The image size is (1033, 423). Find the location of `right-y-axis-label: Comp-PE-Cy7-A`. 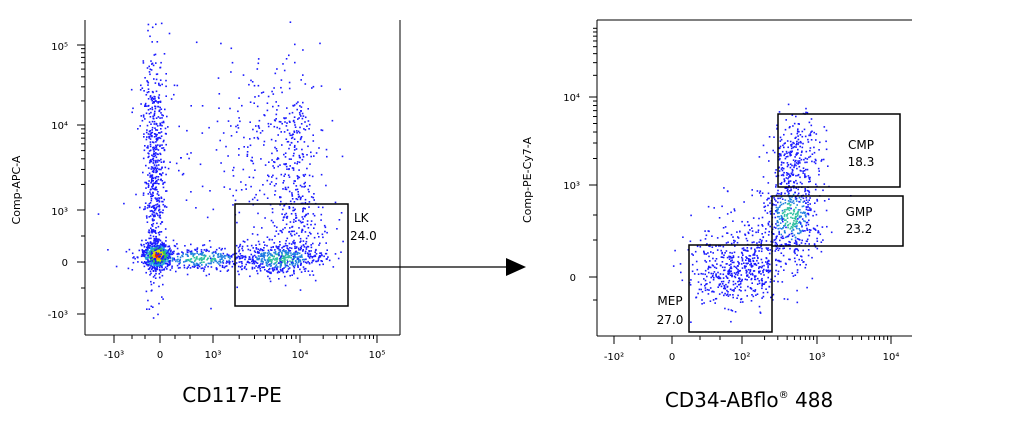

right-y-axis-label: Comp-PE-Cy7-A is located at coordinates (527, 179).